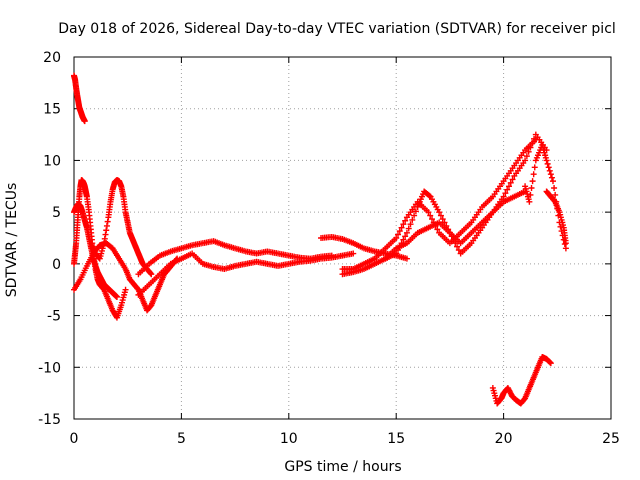  I want to click on y-tick-label: -15, so click(49, 420).